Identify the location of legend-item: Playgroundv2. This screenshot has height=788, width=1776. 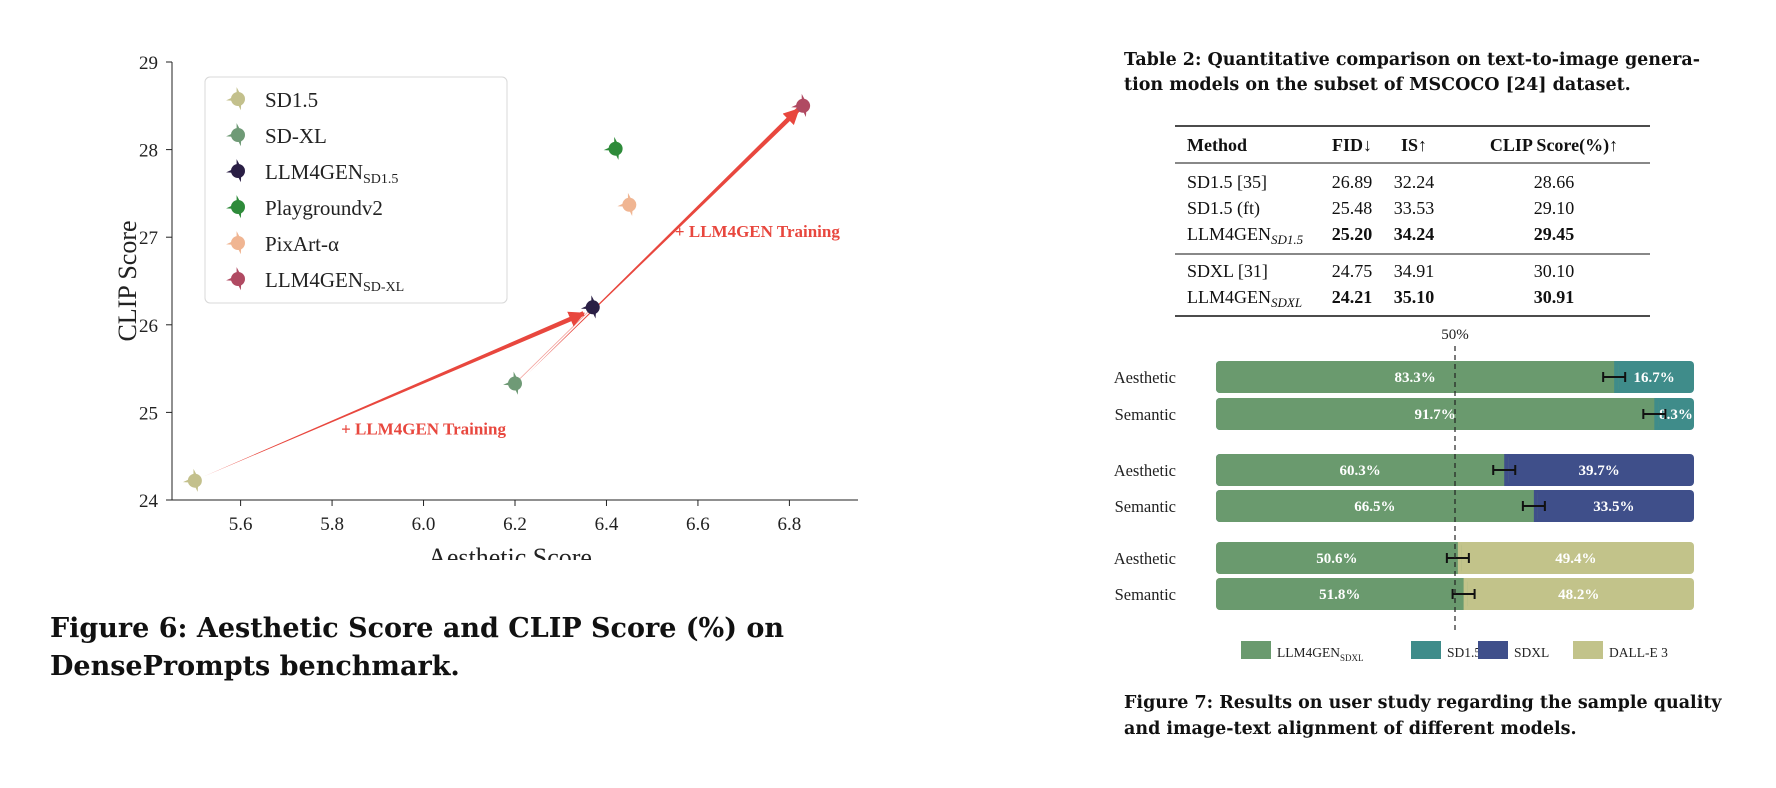
(304, 207).